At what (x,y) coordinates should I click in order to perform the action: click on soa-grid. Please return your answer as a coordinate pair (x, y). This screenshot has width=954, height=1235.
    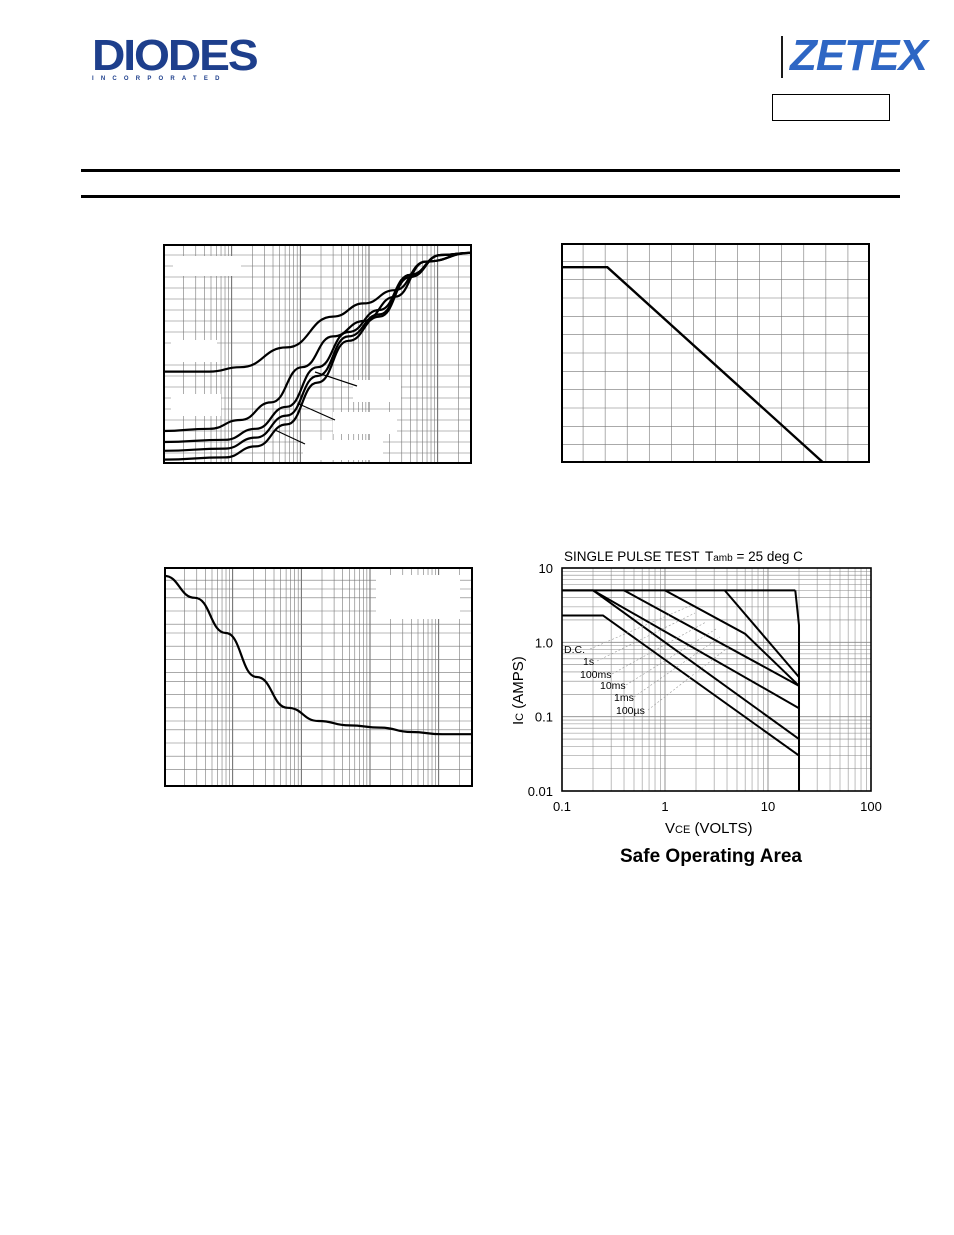
    Looking at the image, I should click on (716, 679).